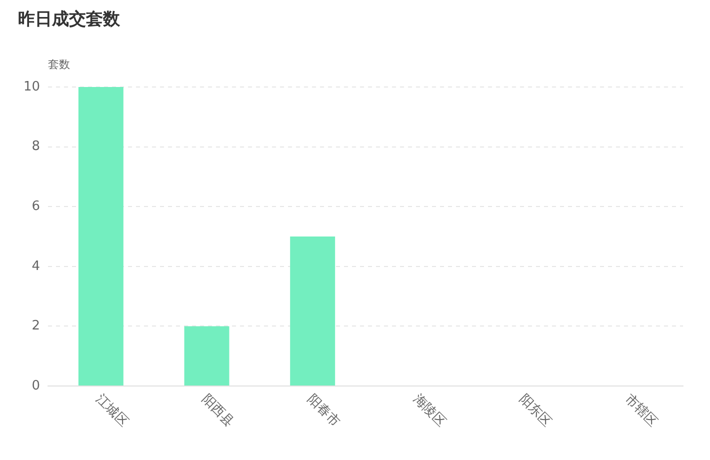  What do you see at coordinates (69, 19) in the screenshot?
I see `chart-title: 昨日成交套数` at bounding box center [69, 19].